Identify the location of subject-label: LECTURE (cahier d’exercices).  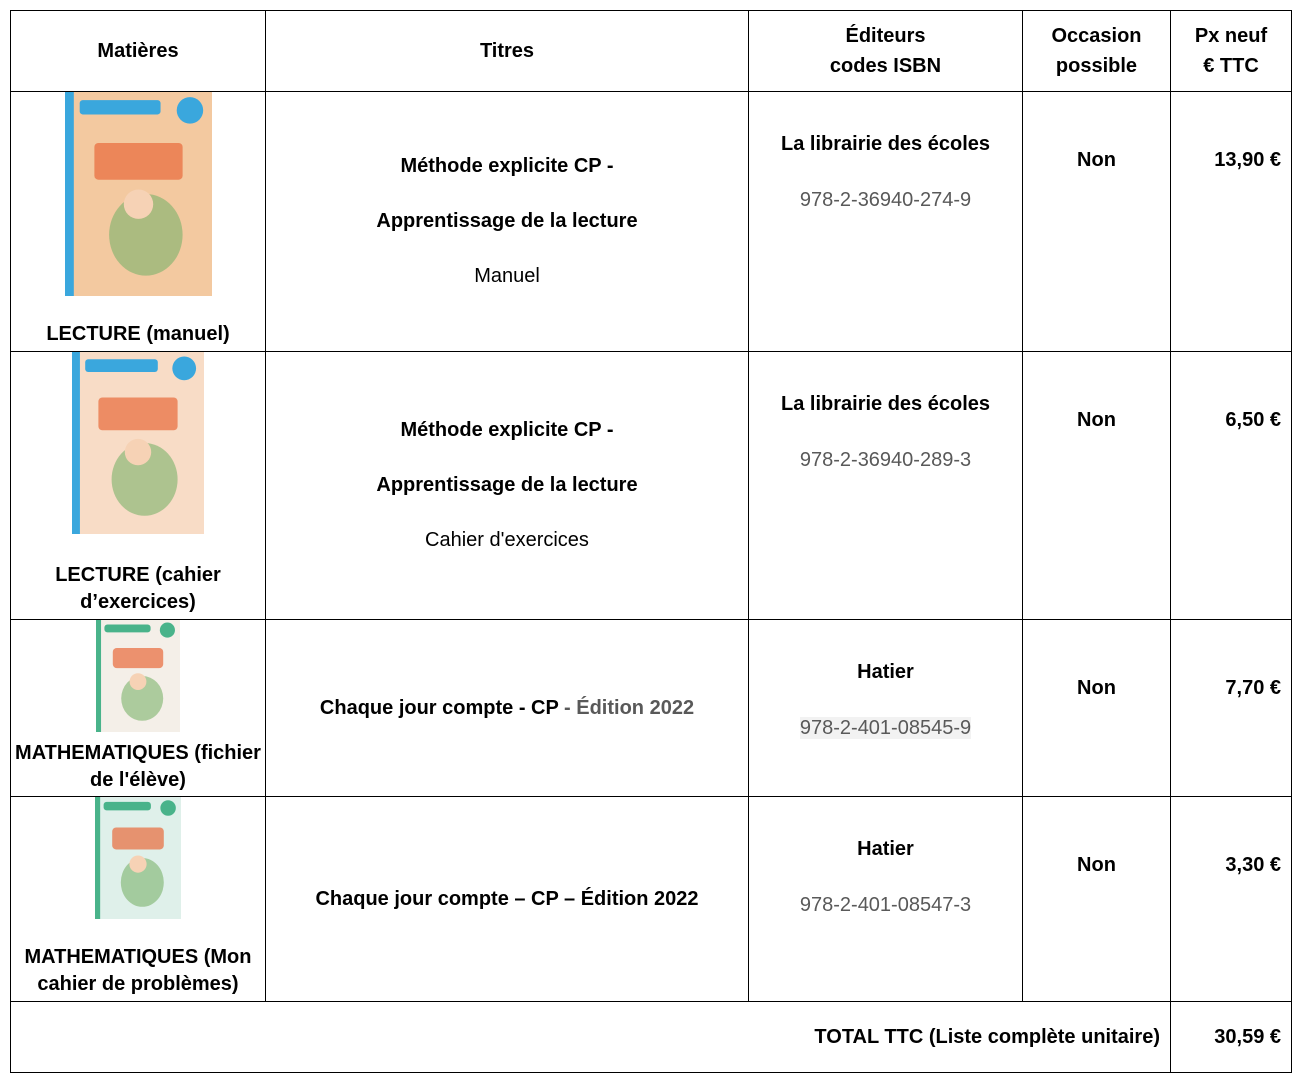
(138, 588).